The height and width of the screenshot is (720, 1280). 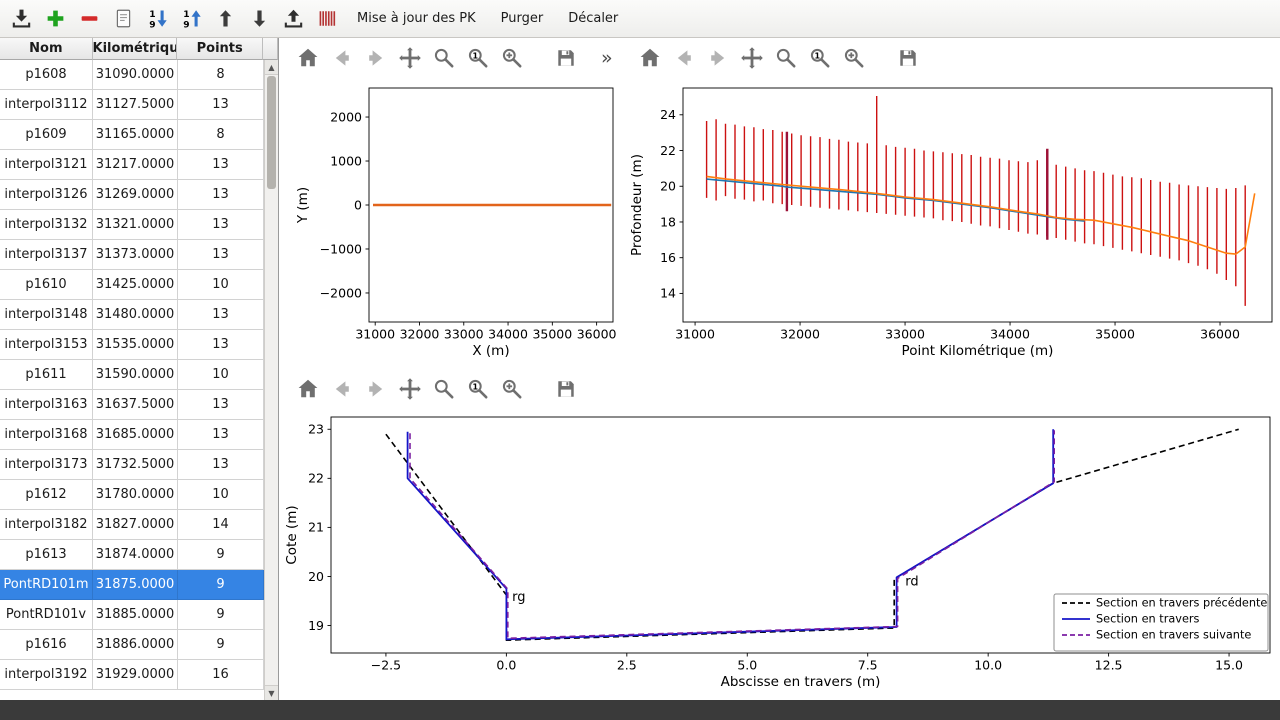 What do you see at coordinates (293, 19) in the screenshot?
I see `export-sections-icon` at bounding box center [293, 19].